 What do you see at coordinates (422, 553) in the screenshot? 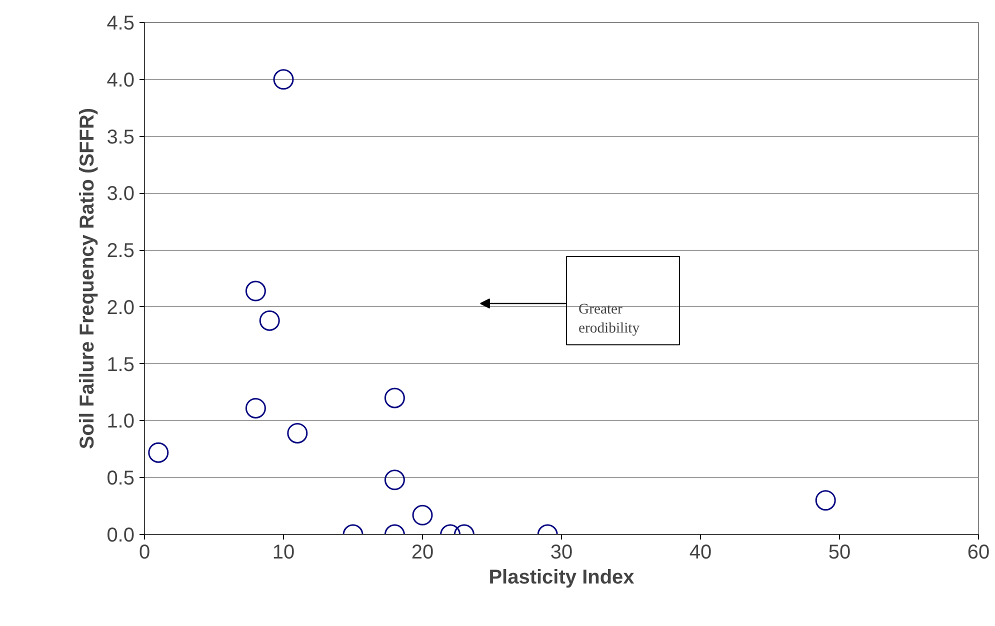
I see `x-tick-label: 20` at bounding box center [422, 553].